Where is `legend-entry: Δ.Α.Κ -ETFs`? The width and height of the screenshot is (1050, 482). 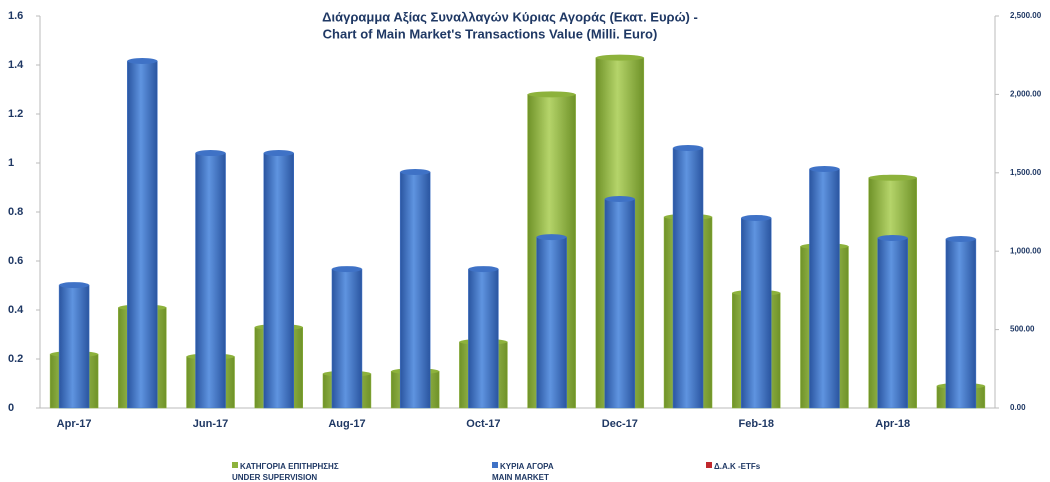
legend-entry: Δ.Α.Κ -ETFs is located at coordinates (733, 466).